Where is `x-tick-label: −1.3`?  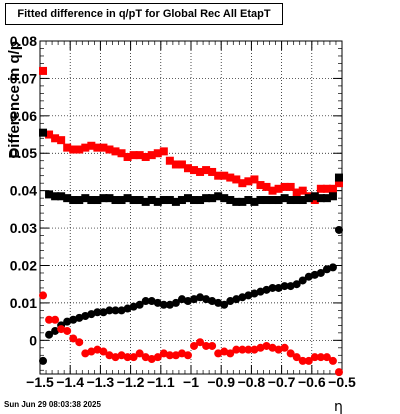
x-tick-label: −1.3 is located at coordinates (101, 382).